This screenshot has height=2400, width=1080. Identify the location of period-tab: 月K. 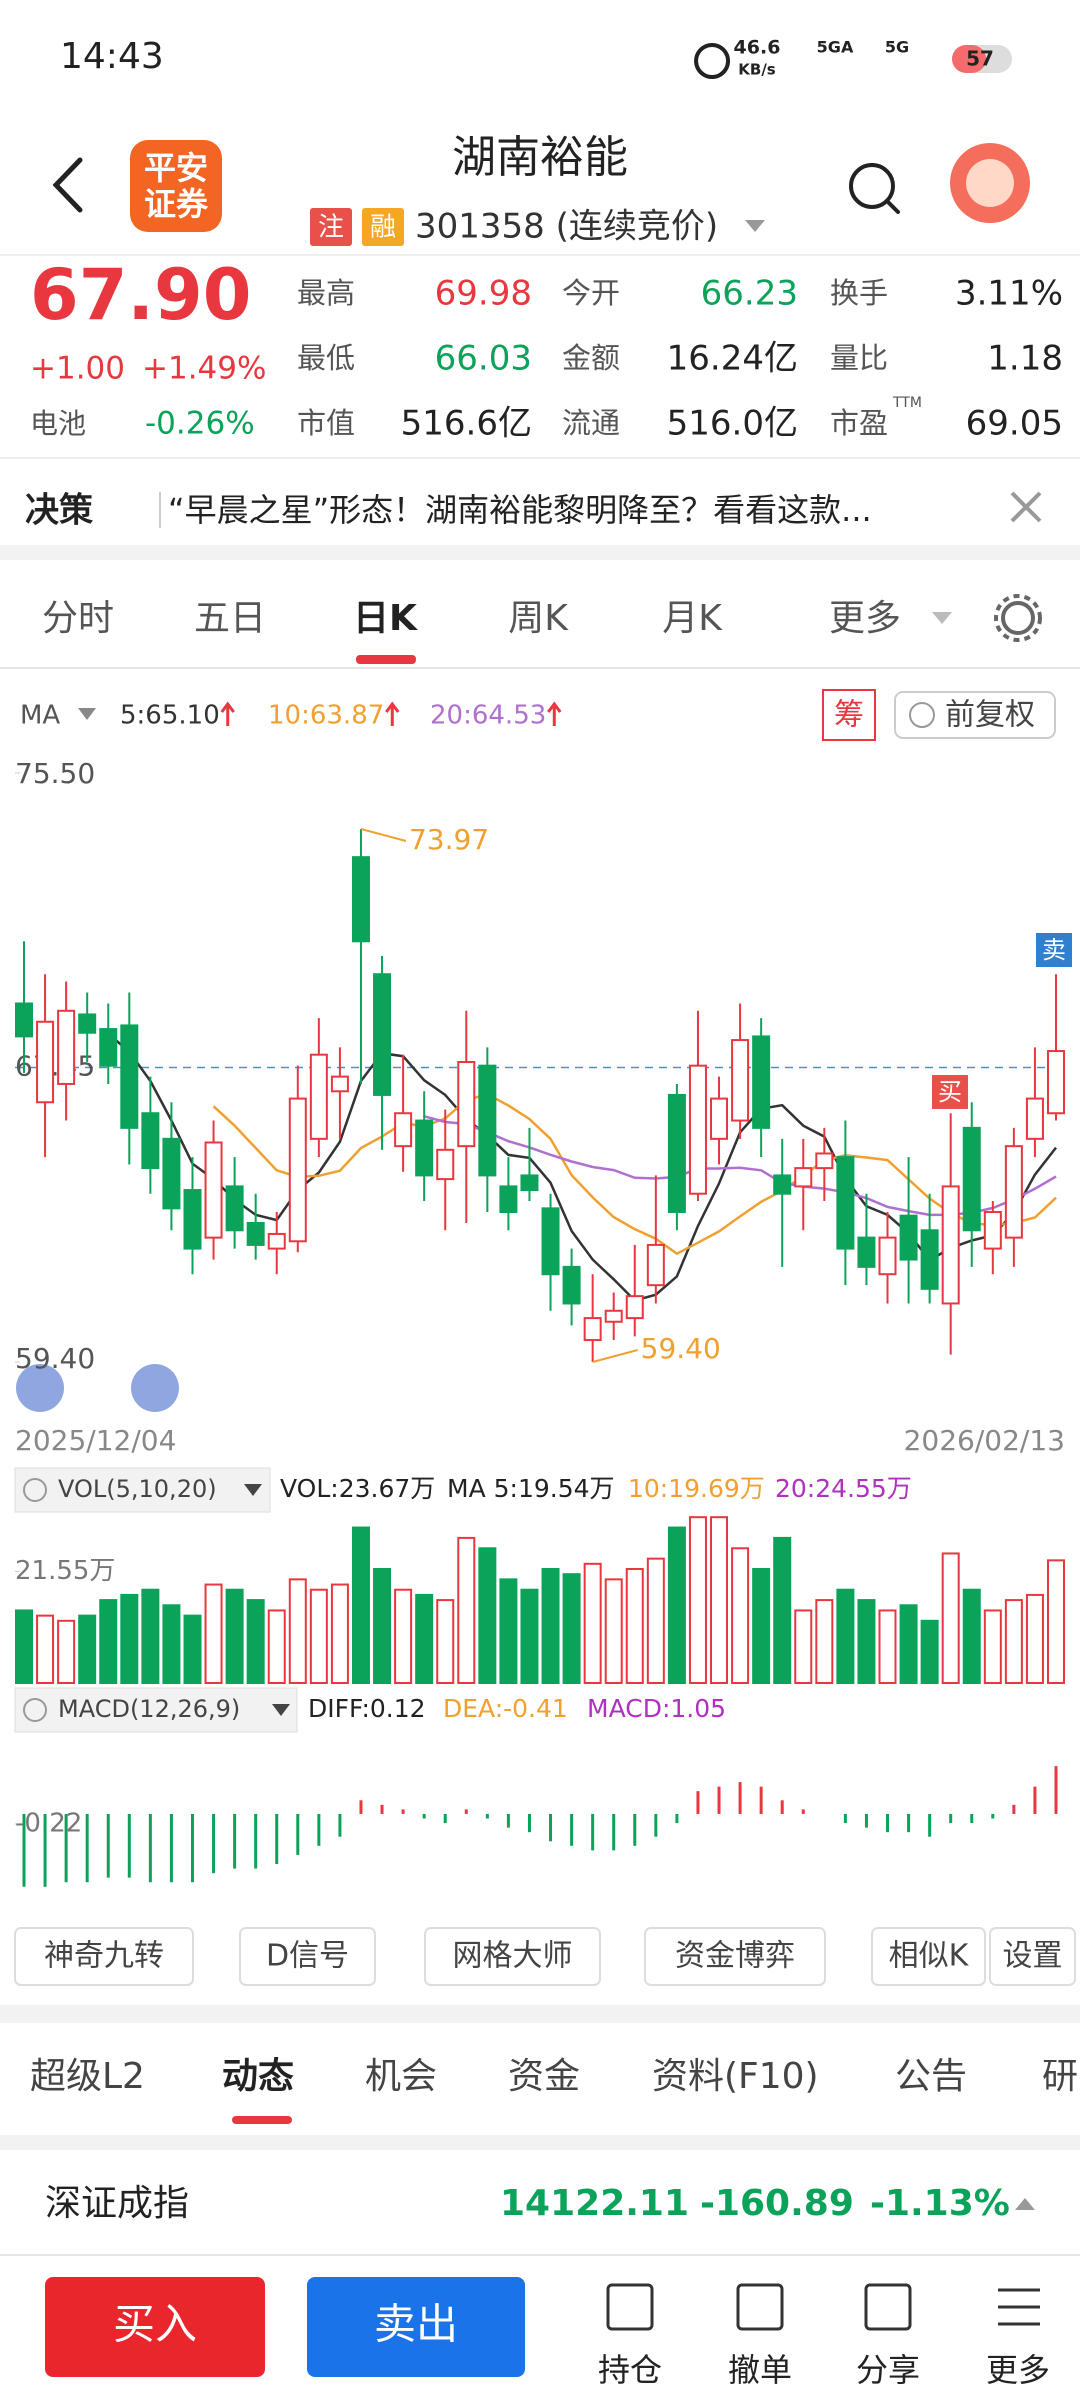
(692, 618).